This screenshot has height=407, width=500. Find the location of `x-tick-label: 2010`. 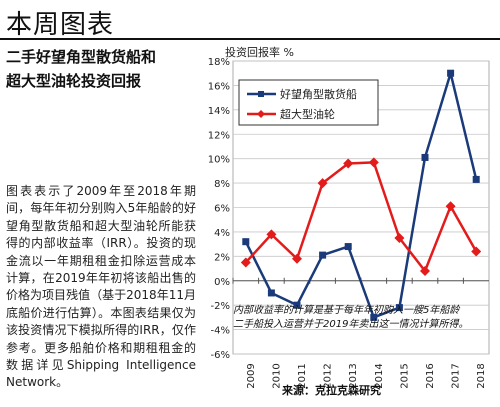

x-tick-label: 2010 is located at coordinates (276, 375).